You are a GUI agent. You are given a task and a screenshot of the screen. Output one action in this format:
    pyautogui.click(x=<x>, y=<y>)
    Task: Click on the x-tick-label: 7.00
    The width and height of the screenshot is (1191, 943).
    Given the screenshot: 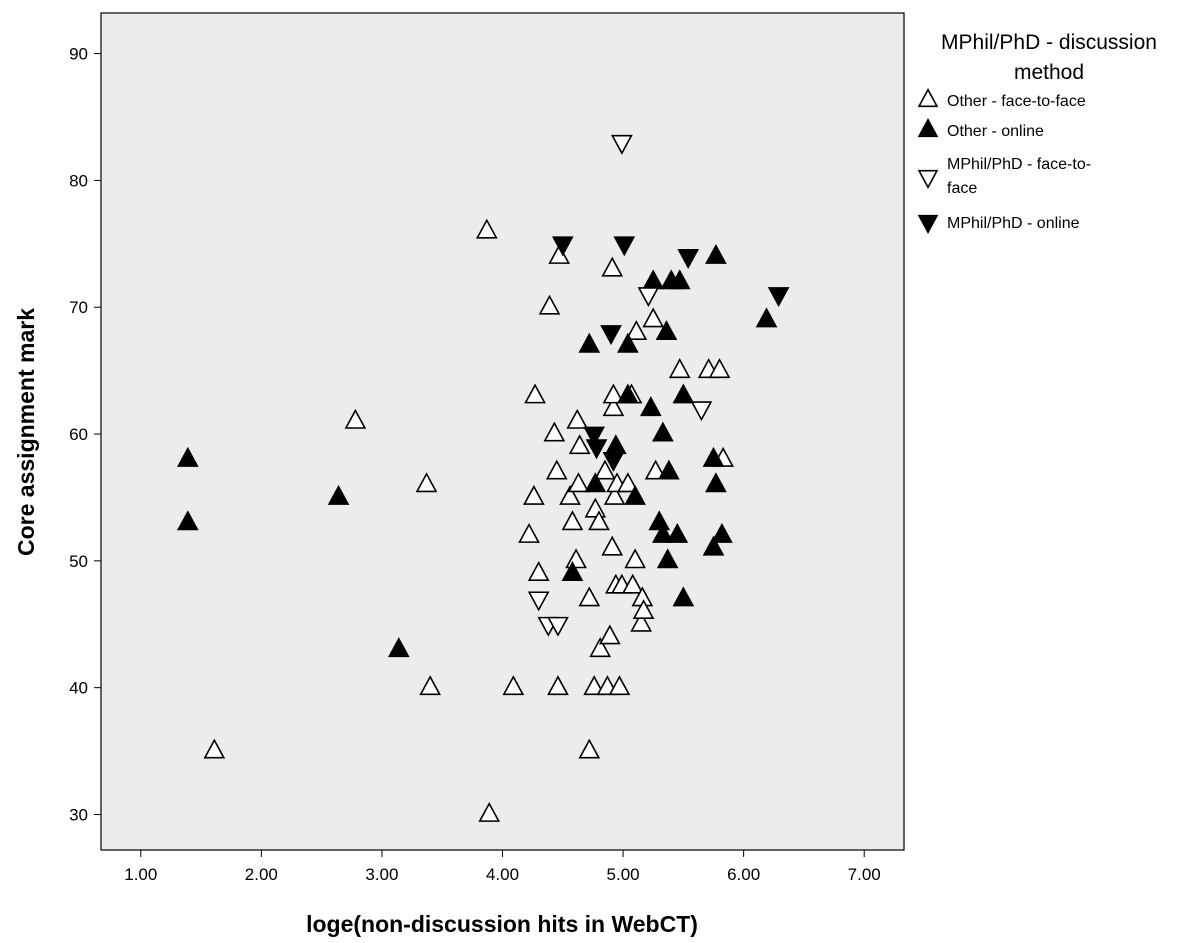 What is the action you would take?
    pyautogui.click(x=864, y=874)
    